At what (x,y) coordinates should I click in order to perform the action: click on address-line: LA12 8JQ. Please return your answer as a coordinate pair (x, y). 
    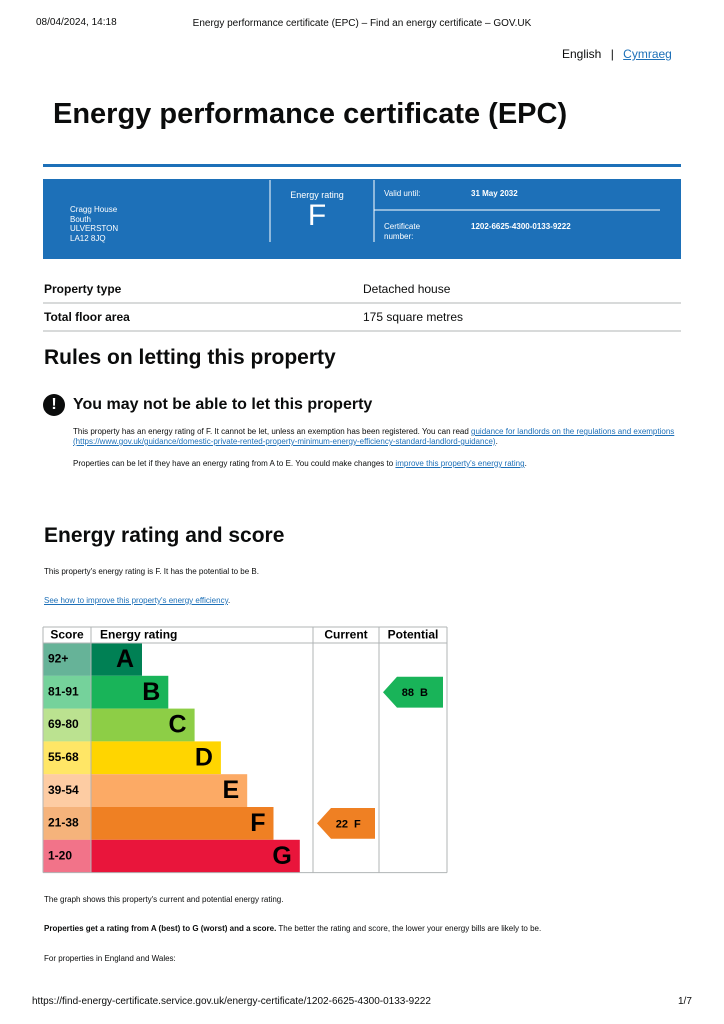
    Looking at the image, I should click on (88, 238).